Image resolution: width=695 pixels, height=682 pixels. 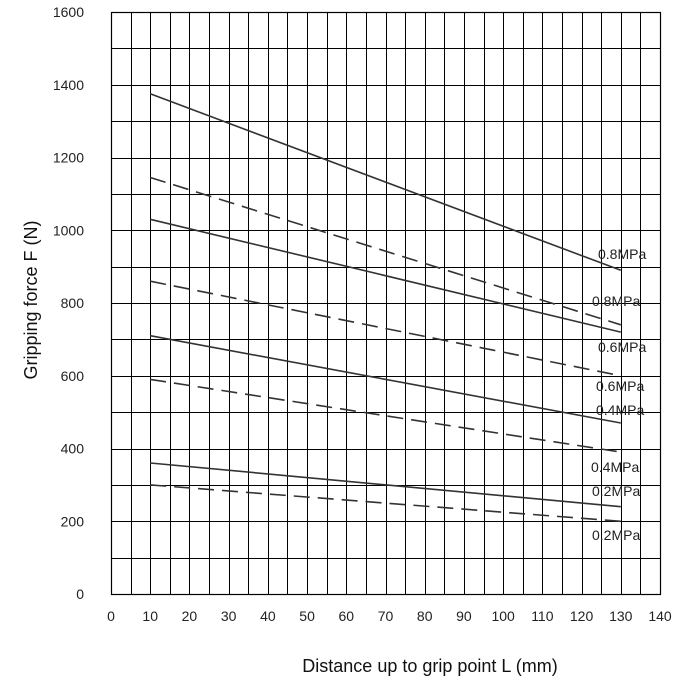 What do you see at coordinates (68, 12) in the screenshot?
I see `y-tick-label: 1600` at bounding box center [68, 12].